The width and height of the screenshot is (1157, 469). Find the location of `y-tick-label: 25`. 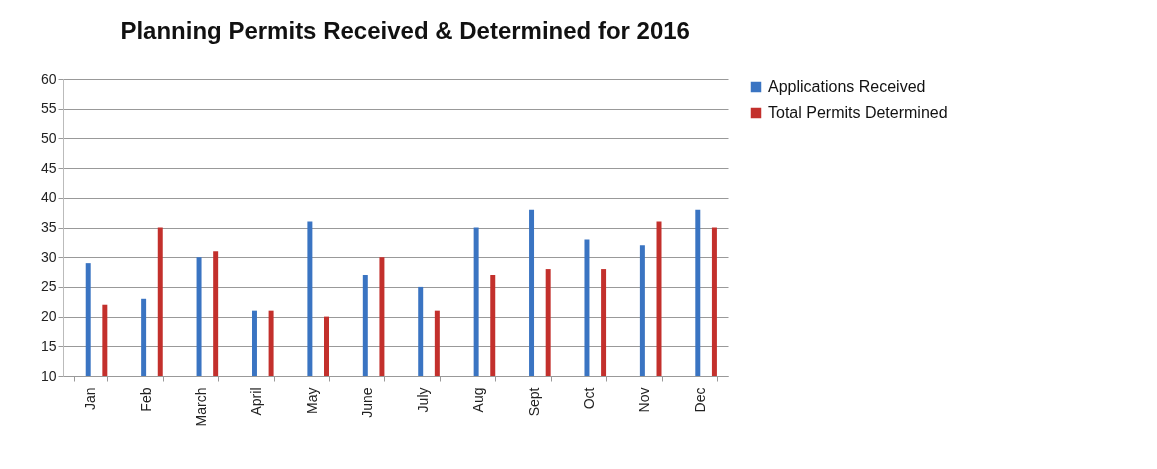

y-tick-label: 25 is located at coordinates (48, 286).